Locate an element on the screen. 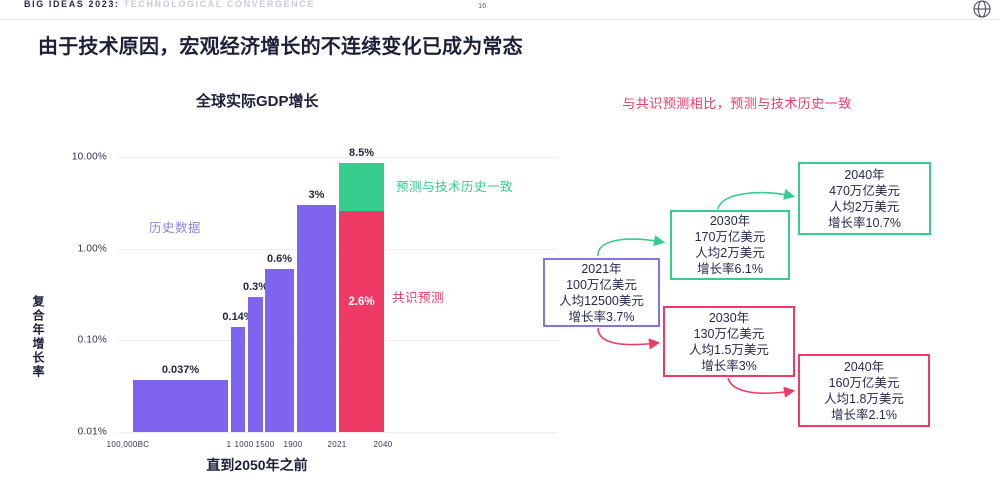  gridline-10.00% is located at coordinates (338, 157).